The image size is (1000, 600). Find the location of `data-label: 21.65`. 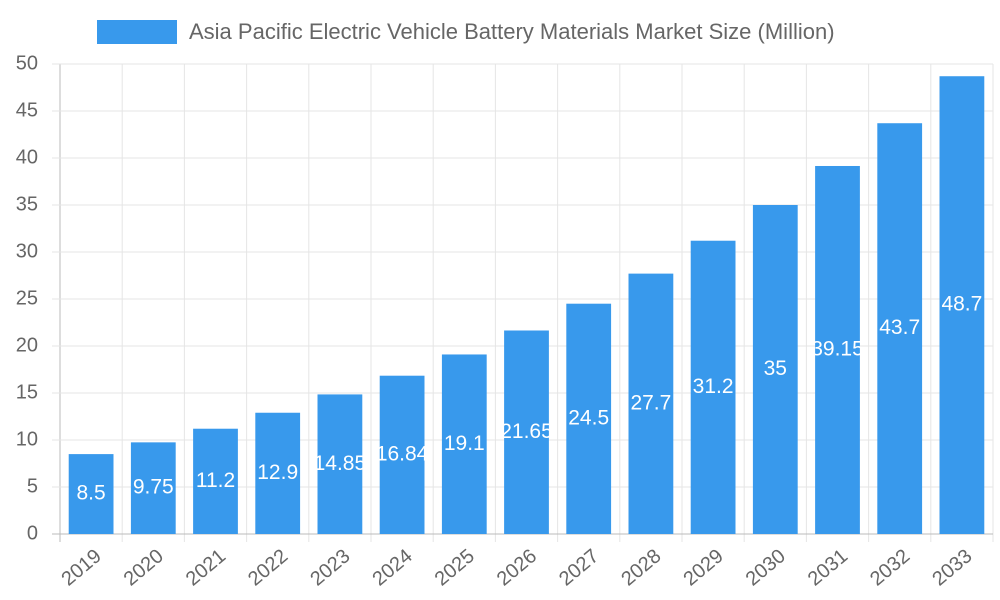

data-label: 21.65 is located at coordinates (526, 431).